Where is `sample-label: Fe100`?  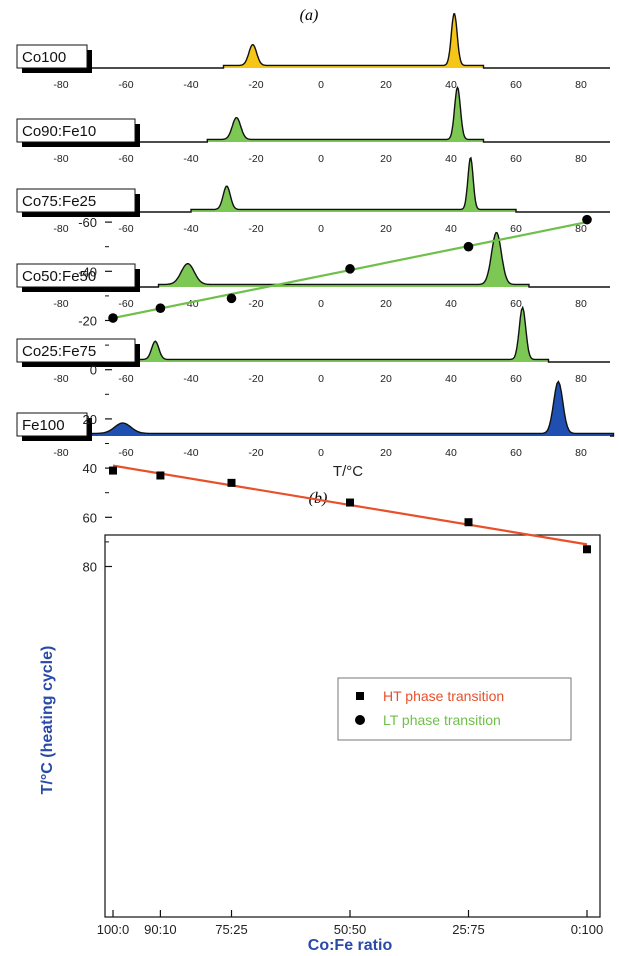
sample-label: Fe100 is located at coordinates (43, 425).